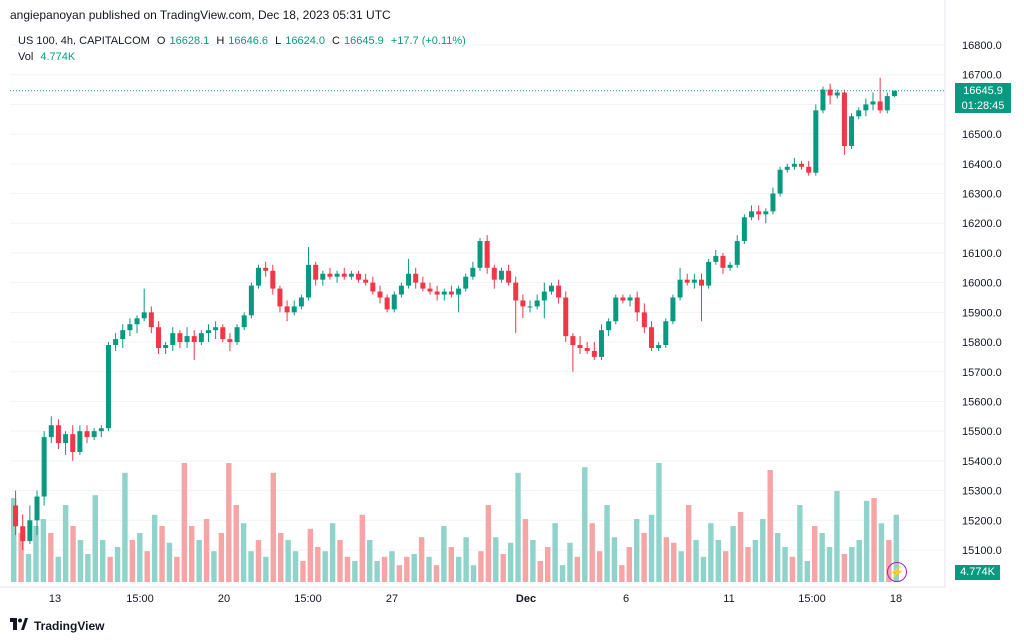  What do you see at coordinates (84, 41) in the screenshot?
I see `symbol-info: US 100, 4h, CAPITALCOM` at bounding box center [84, 41].